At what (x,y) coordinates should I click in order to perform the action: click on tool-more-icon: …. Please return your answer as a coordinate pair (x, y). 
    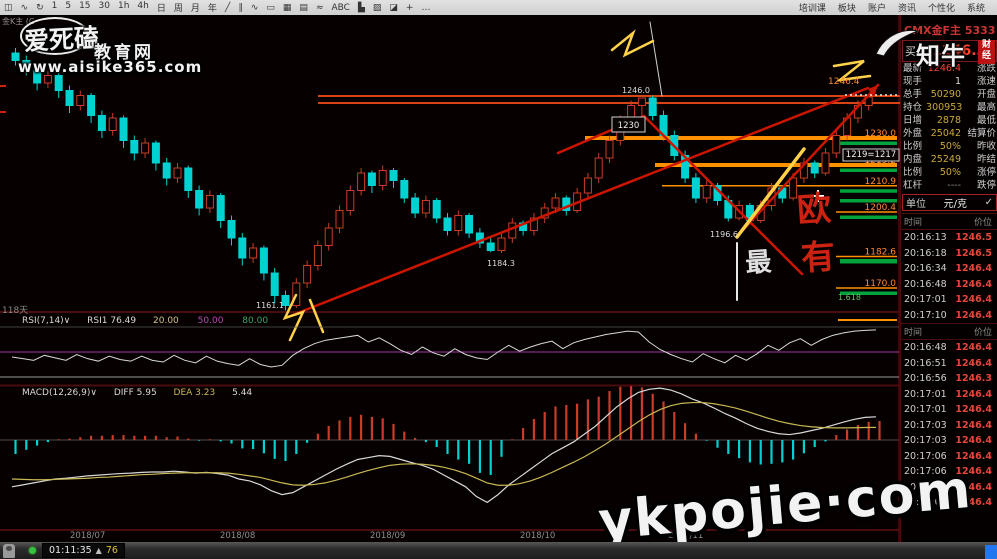
    Looking at the image, I should click on (426, 7).